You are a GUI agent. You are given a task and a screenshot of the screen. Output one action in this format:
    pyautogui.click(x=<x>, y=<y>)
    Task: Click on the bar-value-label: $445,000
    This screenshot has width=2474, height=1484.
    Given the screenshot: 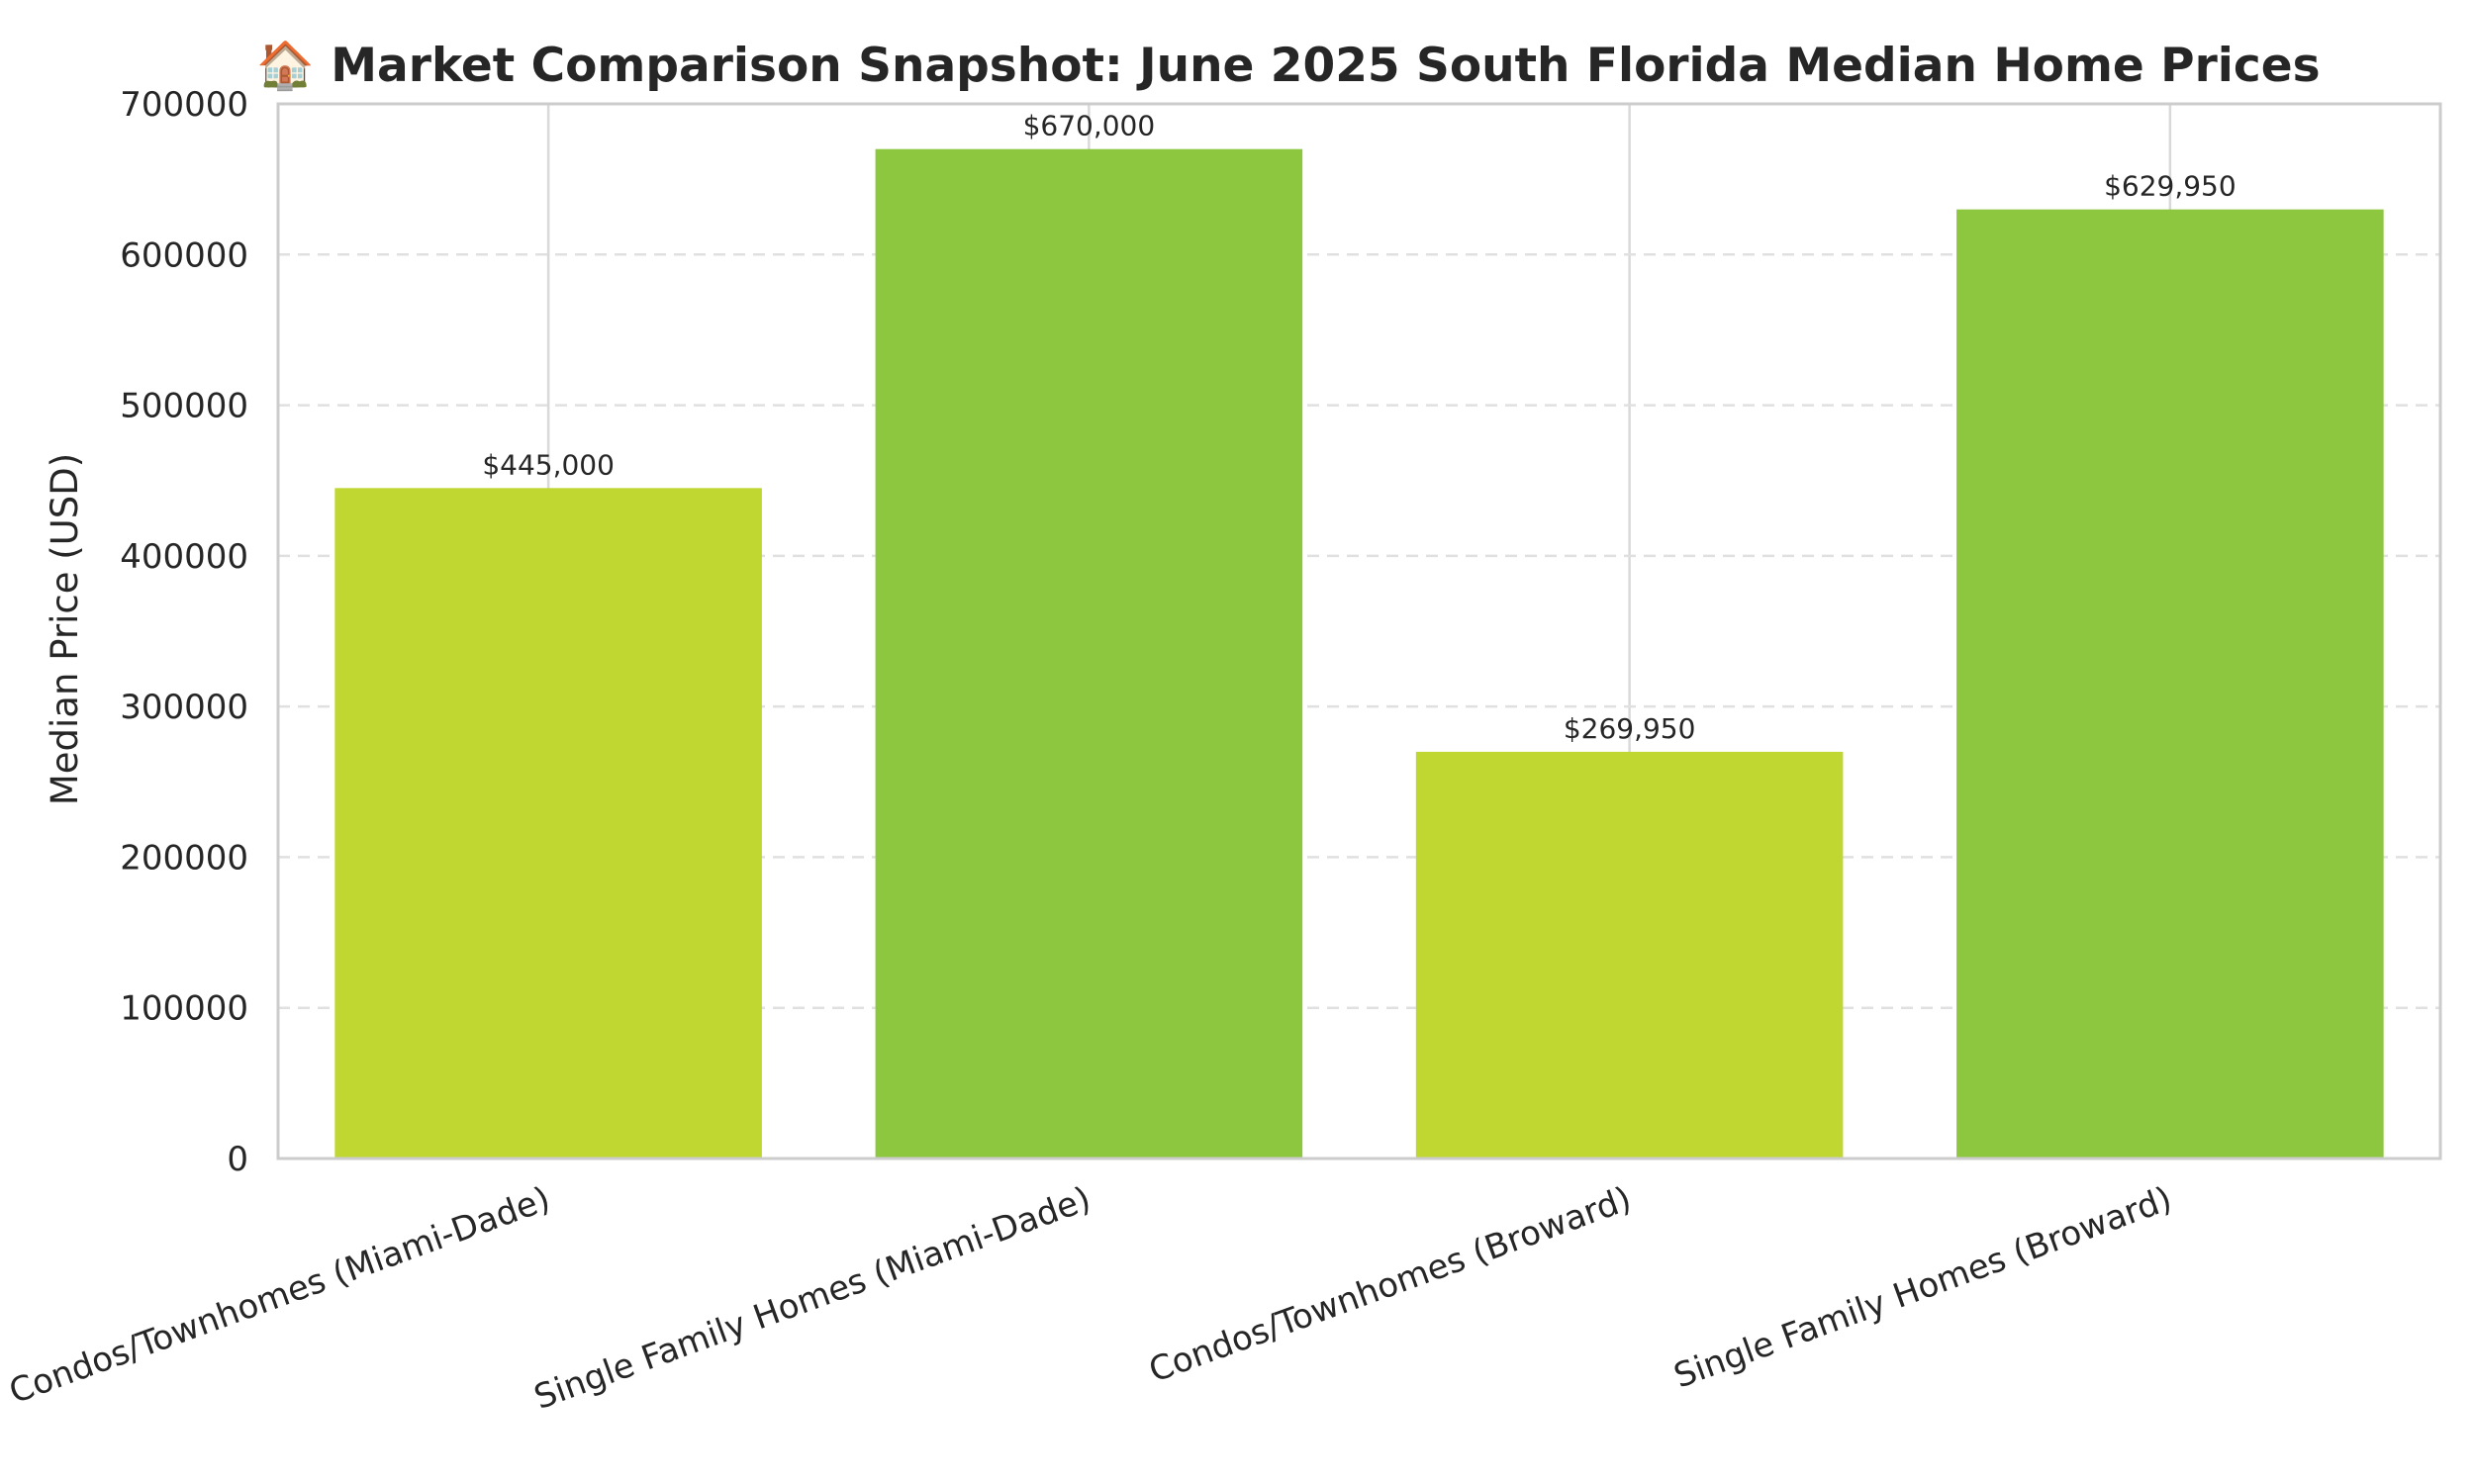 What is the action you would take?
    pyautogui.click(x=548, y=464)
    